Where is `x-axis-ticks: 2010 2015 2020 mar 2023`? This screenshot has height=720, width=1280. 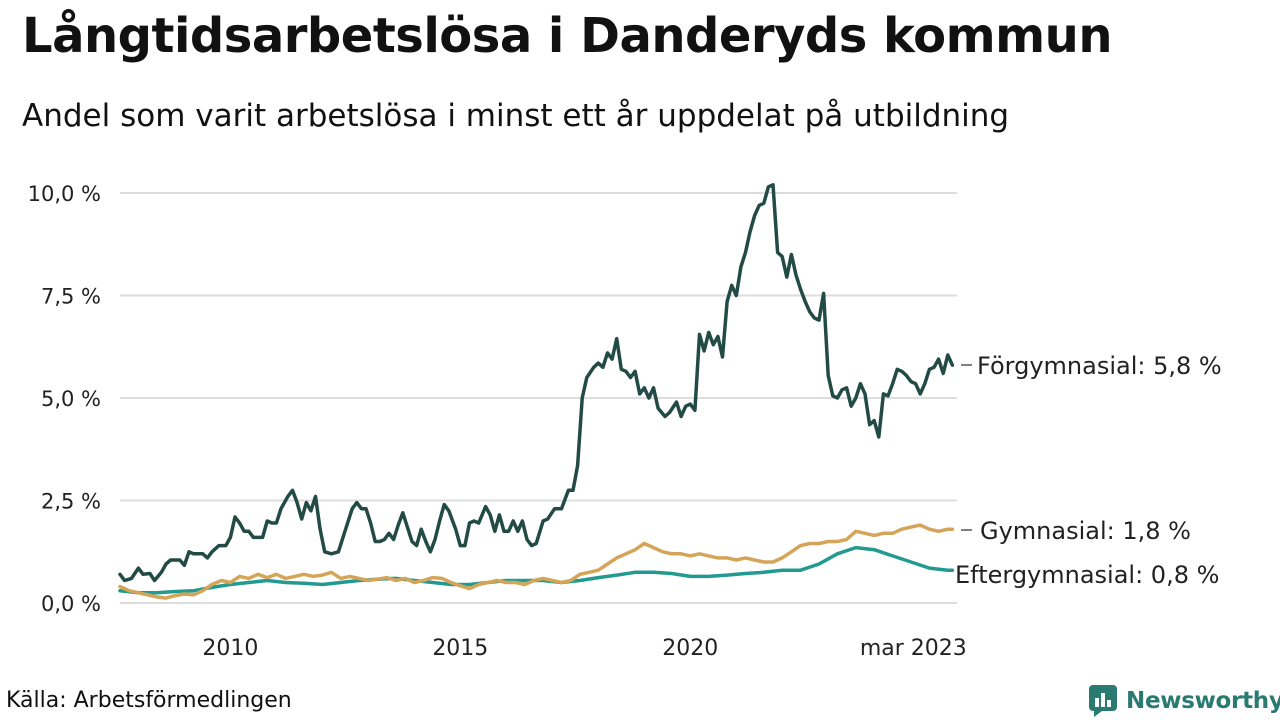 x-axis-ticks: 2010 2015 2020 mar 2023 is located at coordinates (584, 648).